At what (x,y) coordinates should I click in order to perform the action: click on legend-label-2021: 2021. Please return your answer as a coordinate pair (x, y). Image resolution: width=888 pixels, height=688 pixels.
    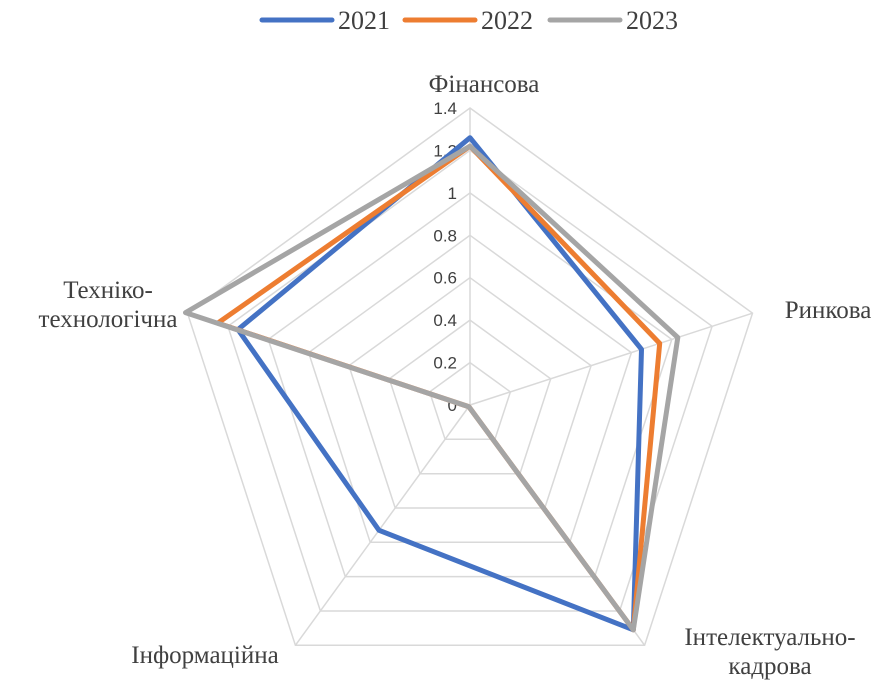
    Looking at the image, I should click on (364, 20).